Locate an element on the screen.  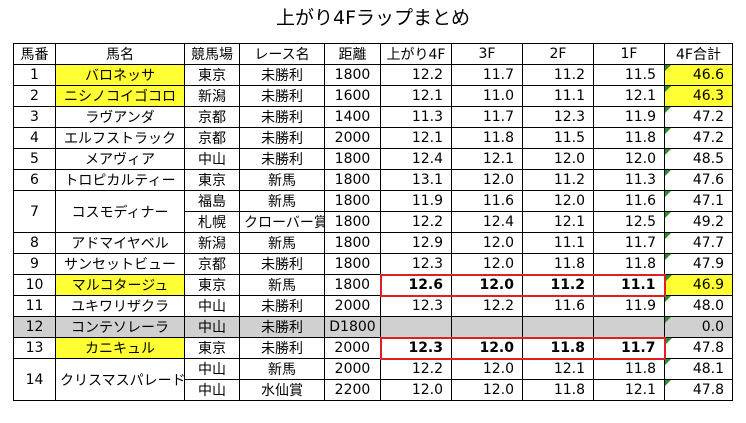
table-row: 6 トロピカルティー 東京 新馬 1800 13.1 12.0 11.2 11.3 47.6 is located at coordinates (373, 180).